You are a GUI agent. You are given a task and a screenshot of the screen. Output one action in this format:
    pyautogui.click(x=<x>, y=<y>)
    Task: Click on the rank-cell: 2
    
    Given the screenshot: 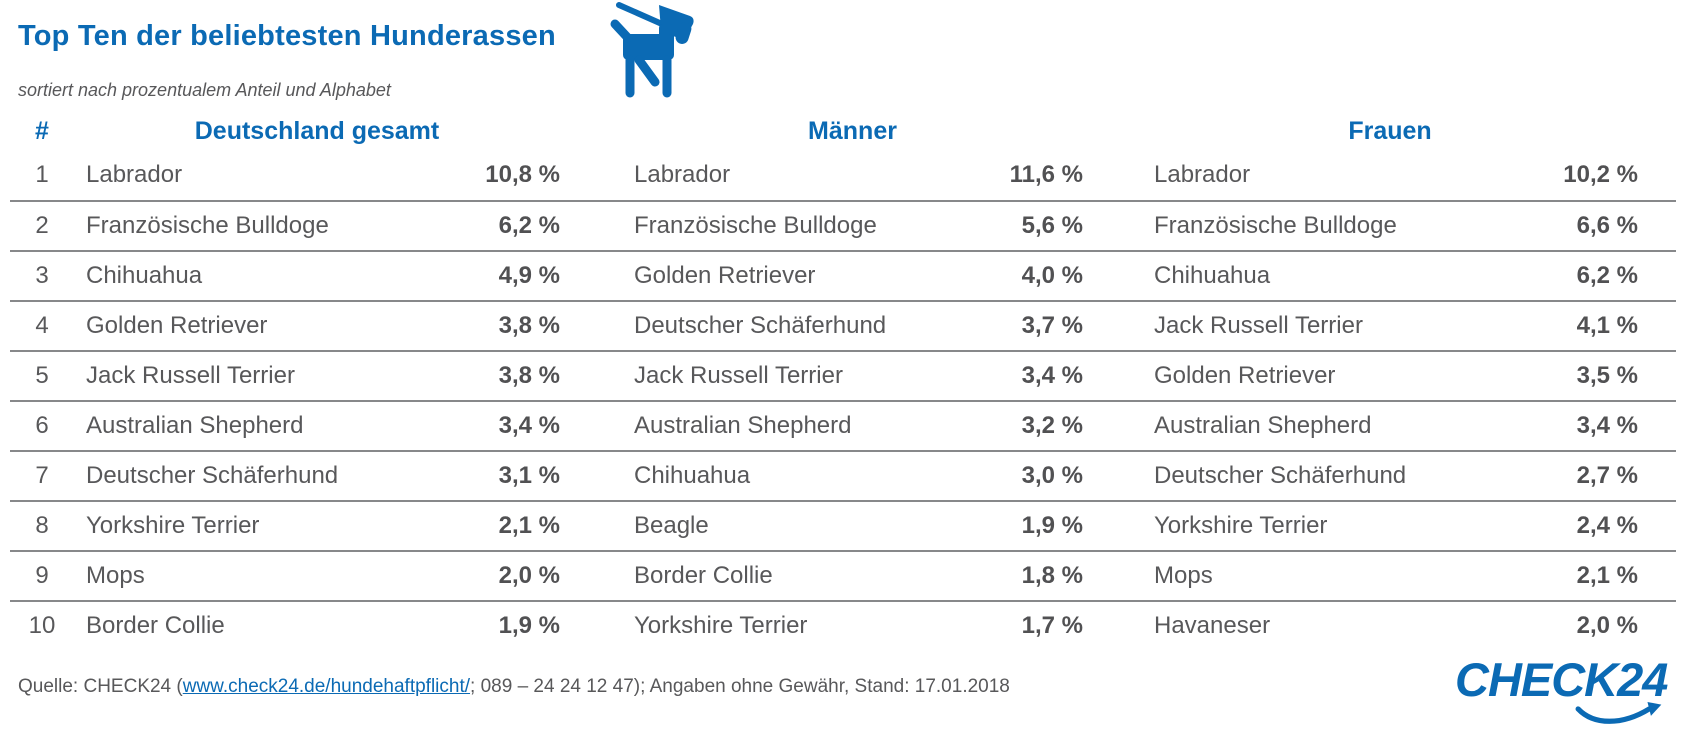 What is the action you would take?
    pyautogui.click(x=42, y=225)
    